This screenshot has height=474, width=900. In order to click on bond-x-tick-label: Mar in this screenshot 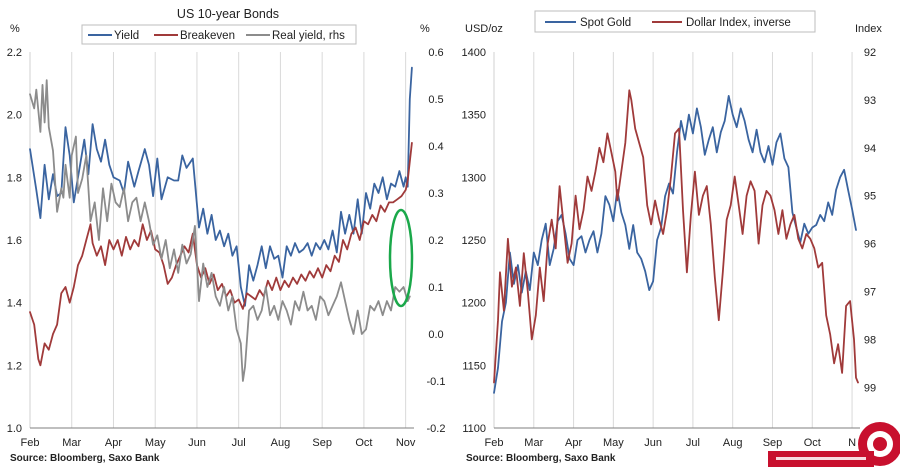, I will do `click(71, 443)`.